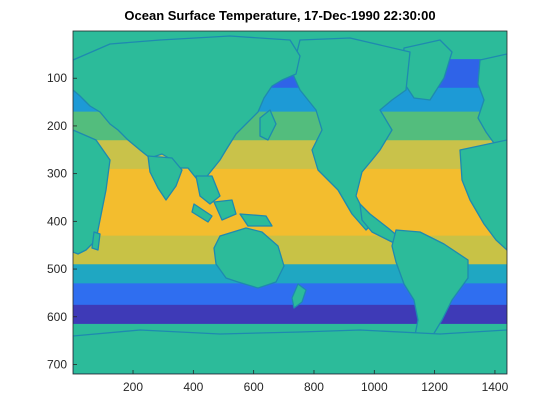  I want to click on x-axis-ticks: 200 400 600 800 1000 1200 1400, so click(316, 382).